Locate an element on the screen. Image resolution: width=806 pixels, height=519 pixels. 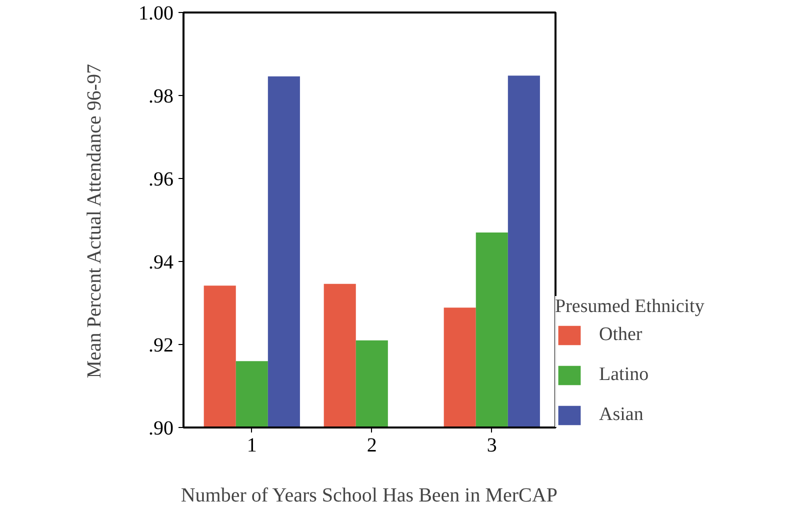
x-tick-label: 3 is located at coordinates (491, 445).